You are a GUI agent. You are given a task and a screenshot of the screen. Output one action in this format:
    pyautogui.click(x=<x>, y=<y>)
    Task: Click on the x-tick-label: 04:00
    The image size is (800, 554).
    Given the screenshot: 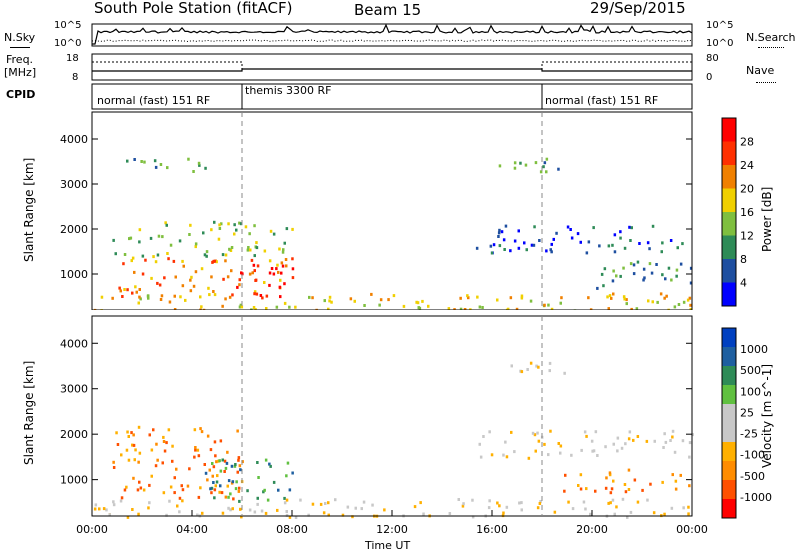 What is the action you would take?
    pyautogui.click(x=192, y=529)
    